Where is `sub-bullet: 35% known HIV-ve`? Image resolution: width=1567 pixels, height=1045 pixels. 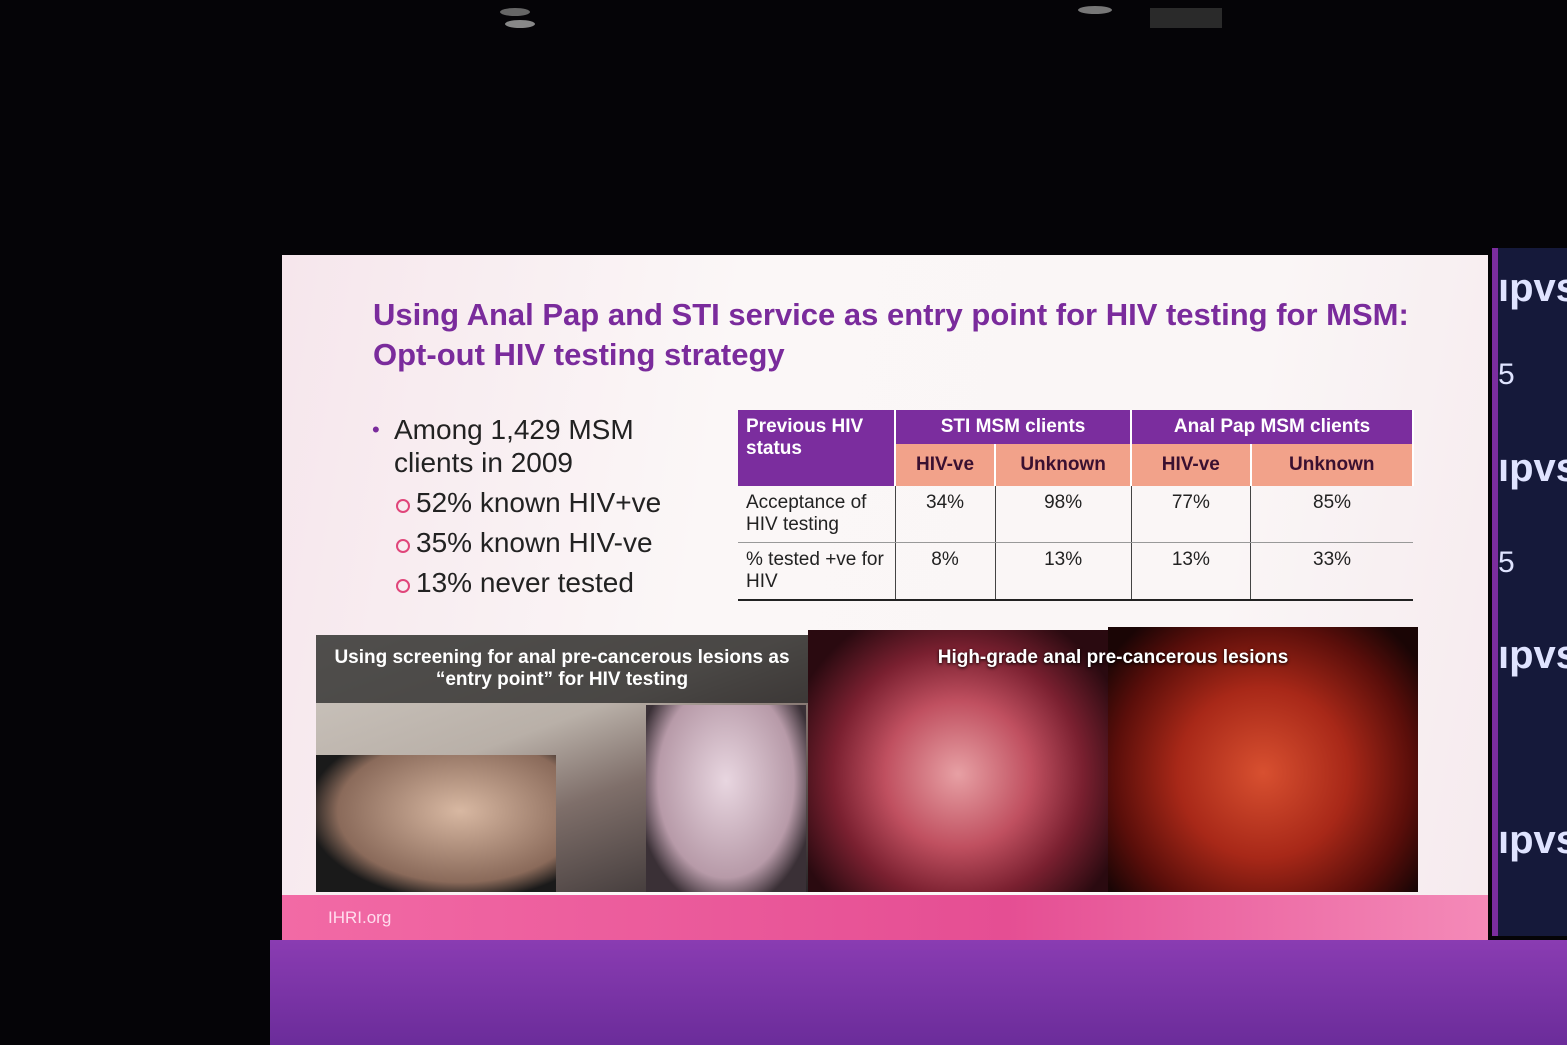 sub-bullet: 35% known HIV-ve is located at coordinates (553, 542).